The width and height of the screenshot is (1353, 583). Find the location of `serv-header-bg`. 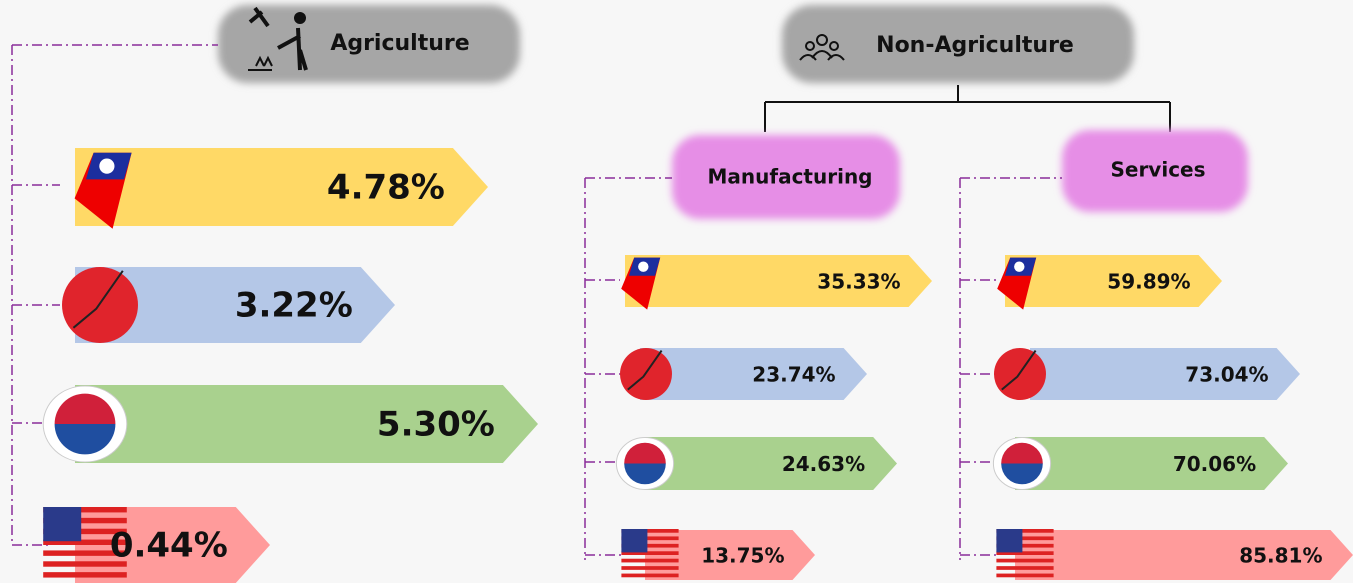

serv-header-bg is located at coordinates (1155, 171).